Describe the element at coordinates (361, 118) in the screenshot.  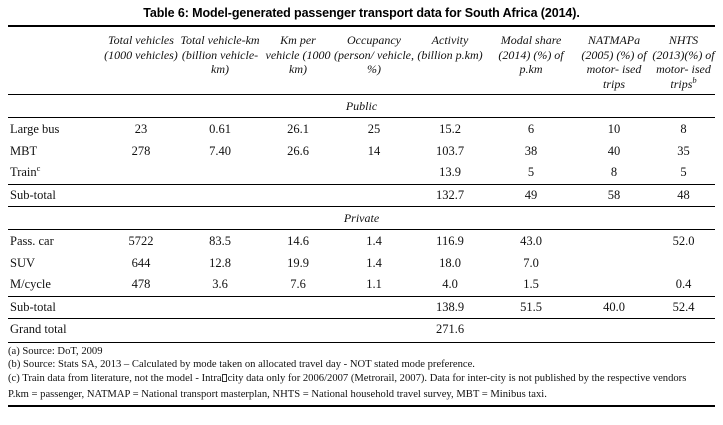
I see `public-section-rule` at that location.